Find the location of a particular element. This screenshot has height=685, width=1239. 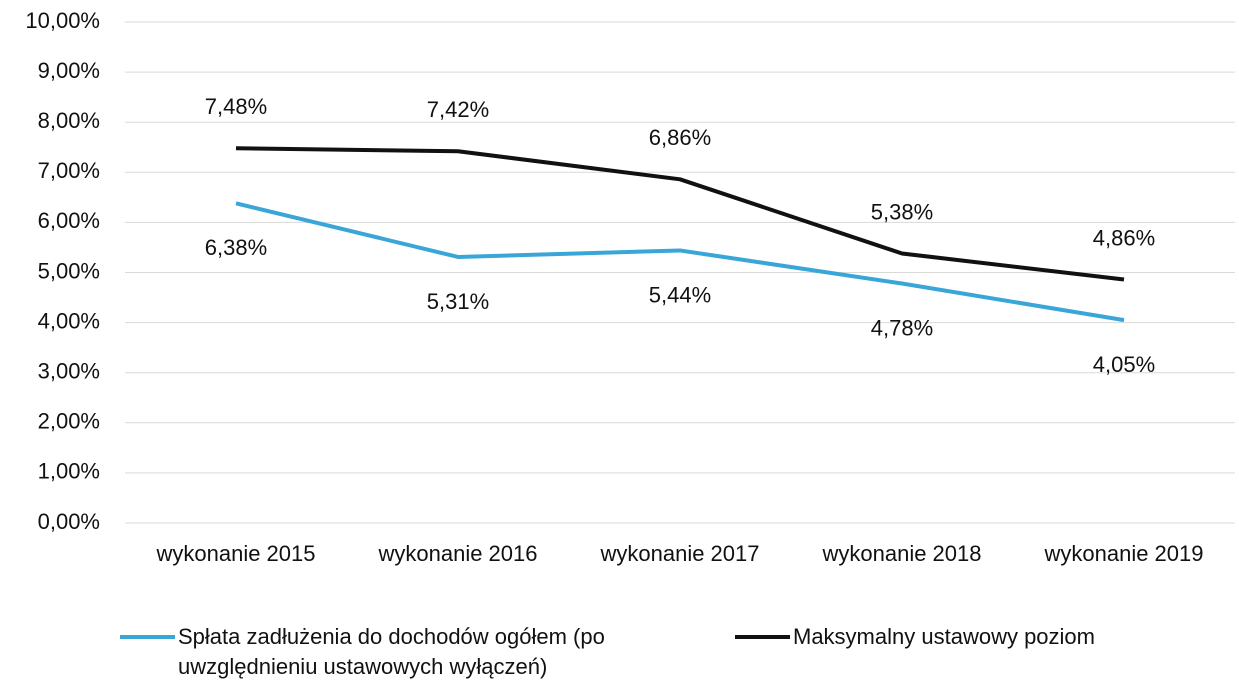

x-tick-label: wykonanie 2015 is located at coordinates (236, 553).